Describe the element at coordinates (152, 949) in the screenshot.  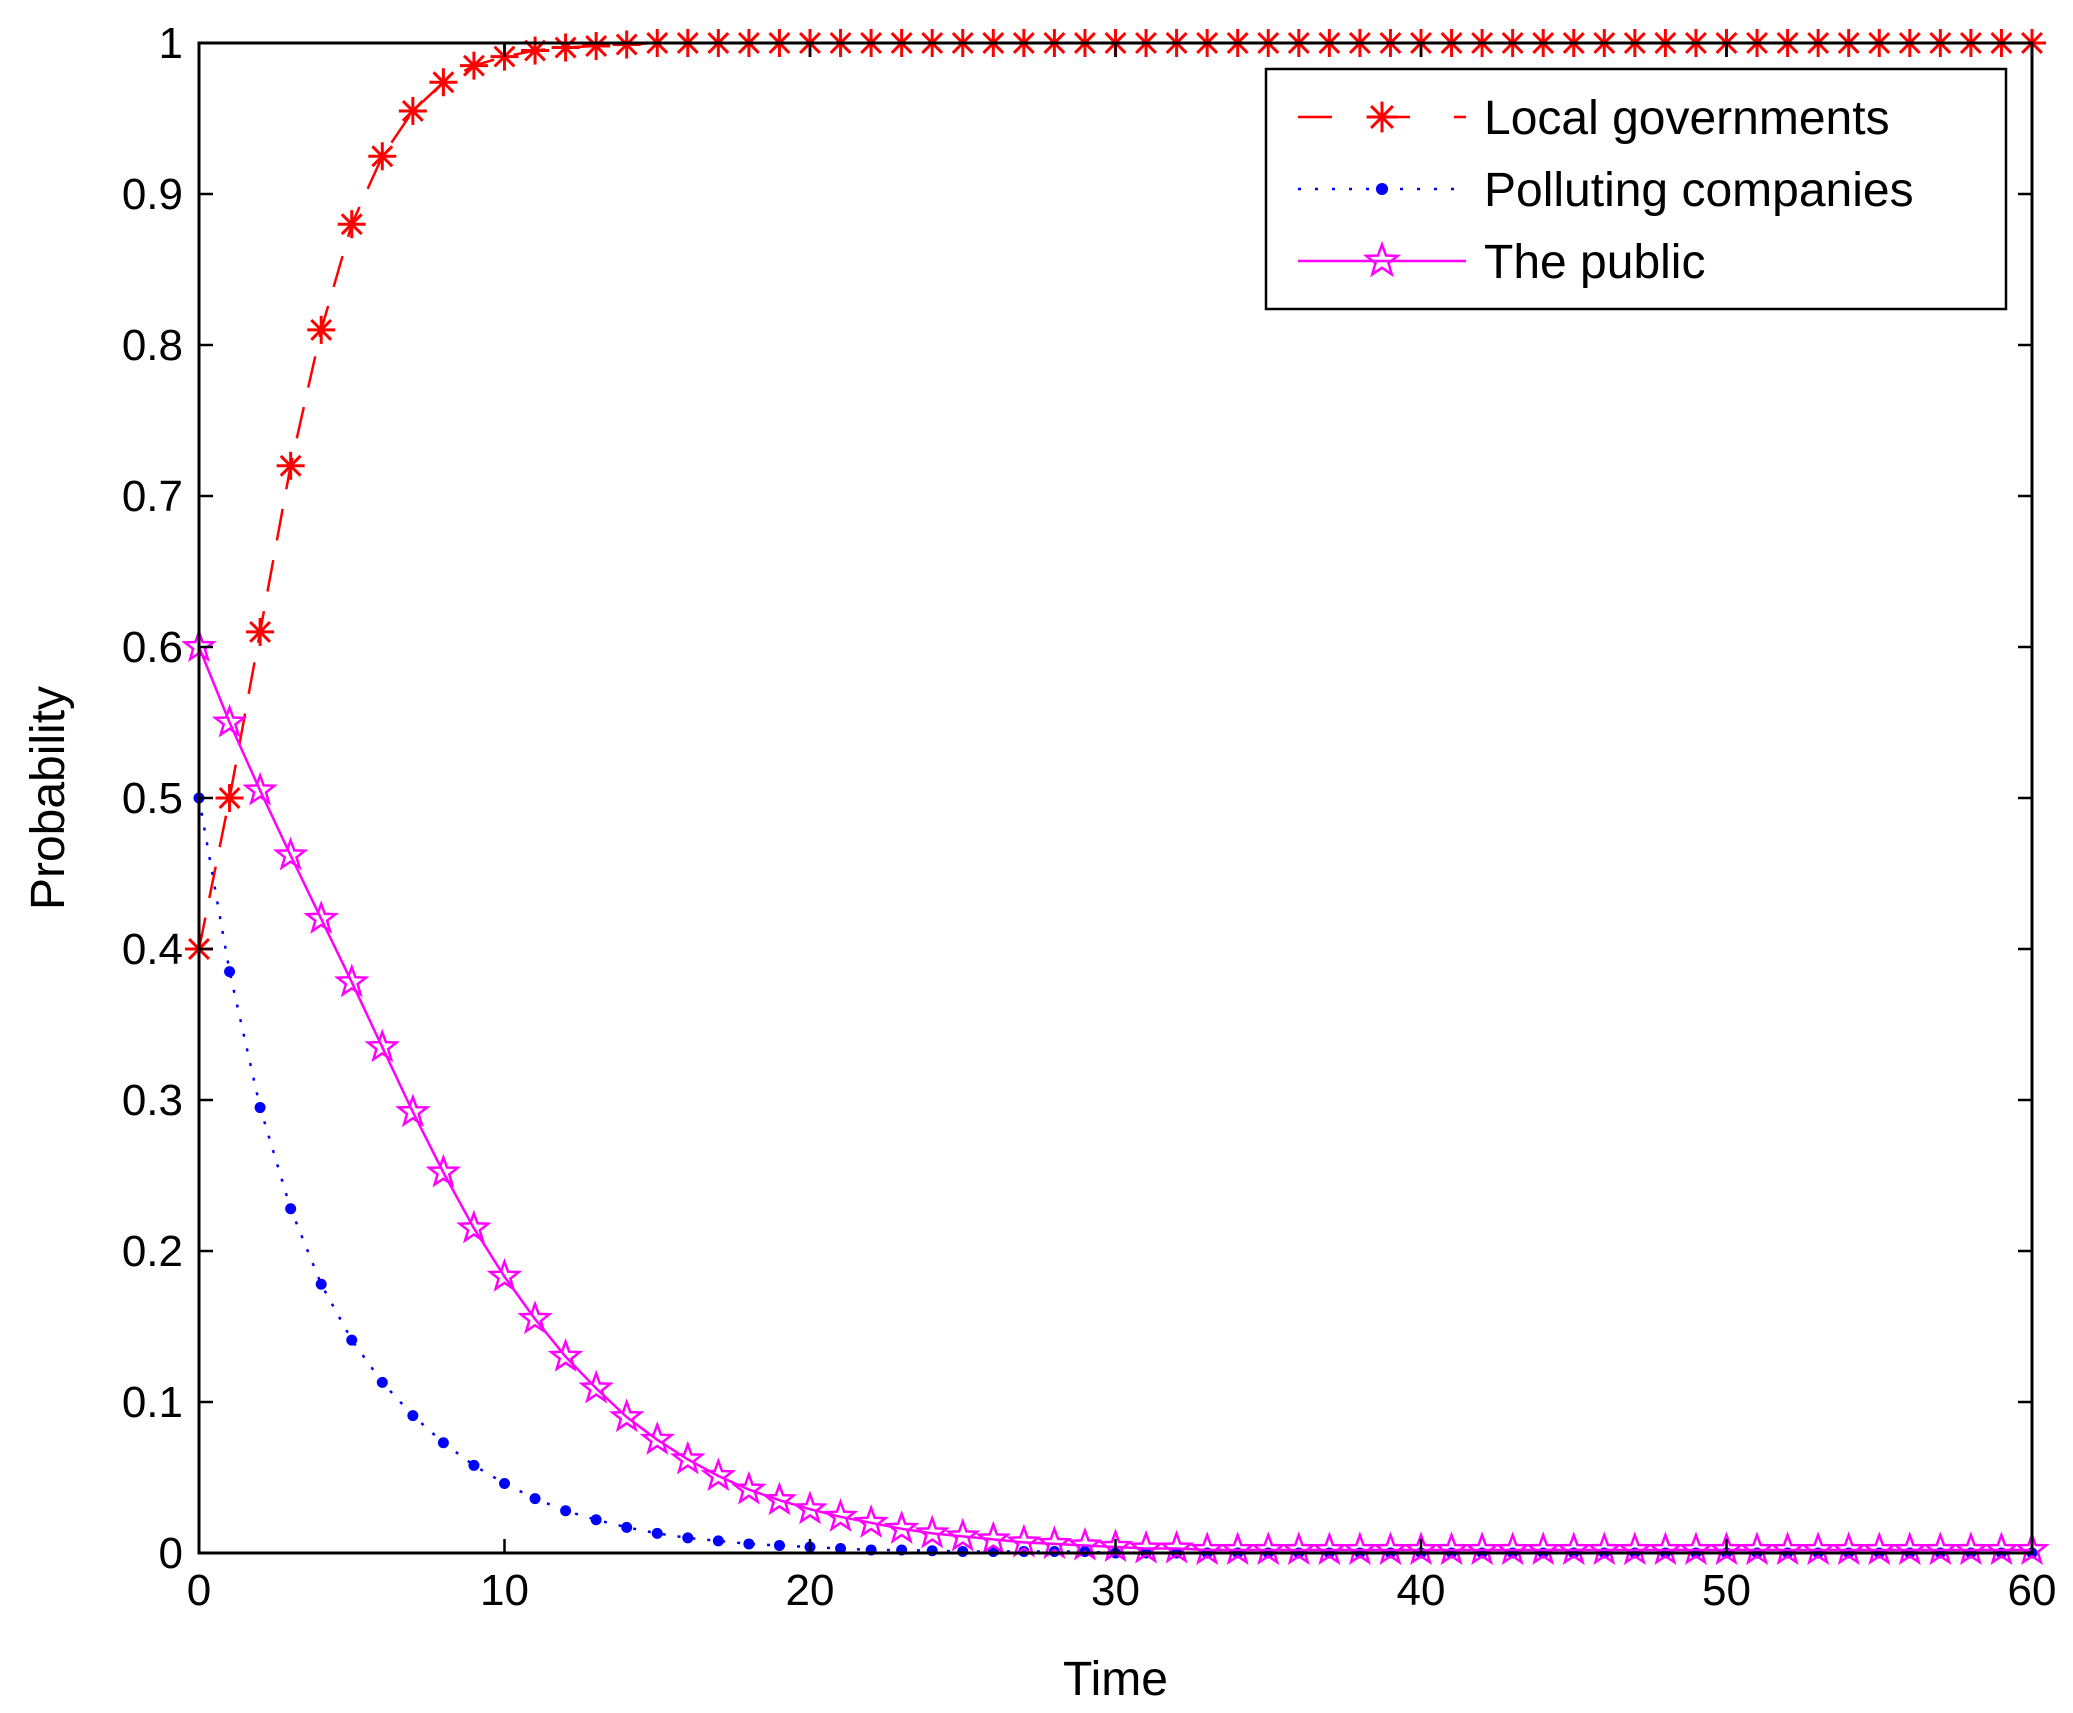
I see `y-tick-label: 0.4` at that location.